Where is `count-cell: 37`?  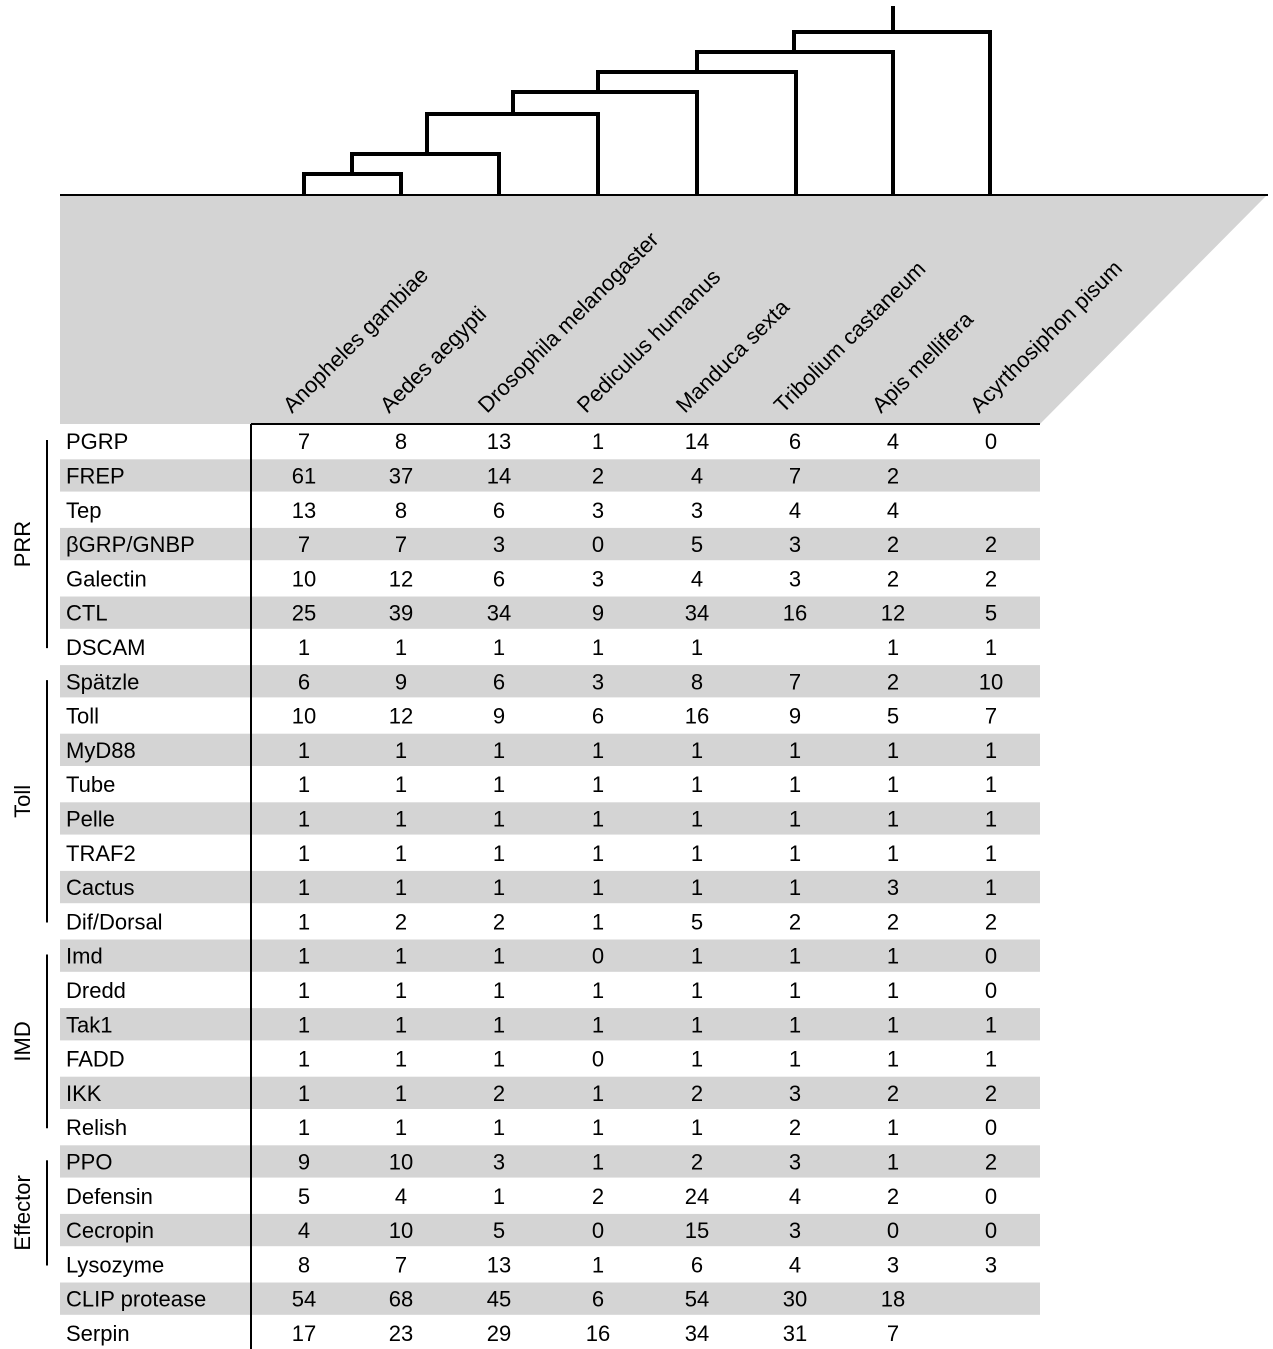 count-cell: 37 is located at coordinates (401, 475).